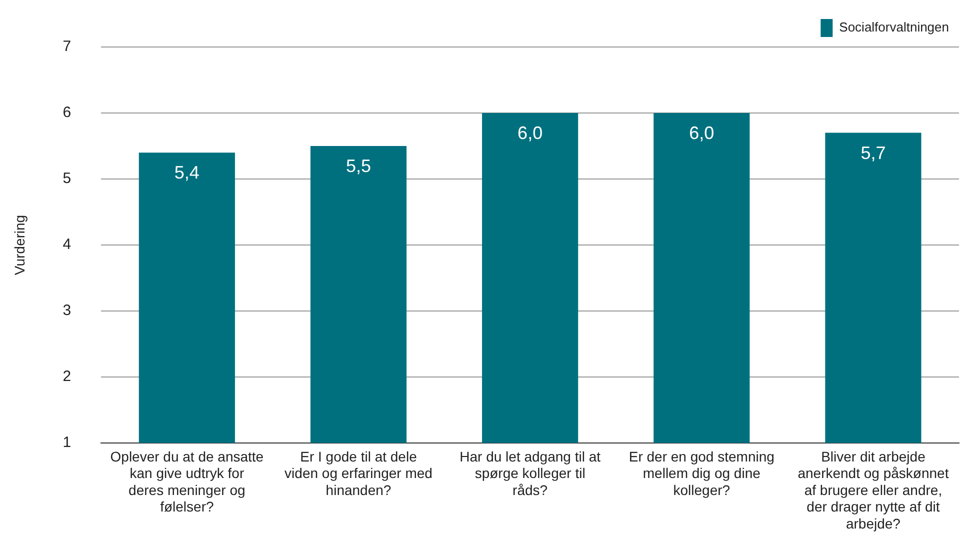  Describe the element at coordinates (19, 245) in the screenshot. I see `y-axis-title: Vurdering` at that location.